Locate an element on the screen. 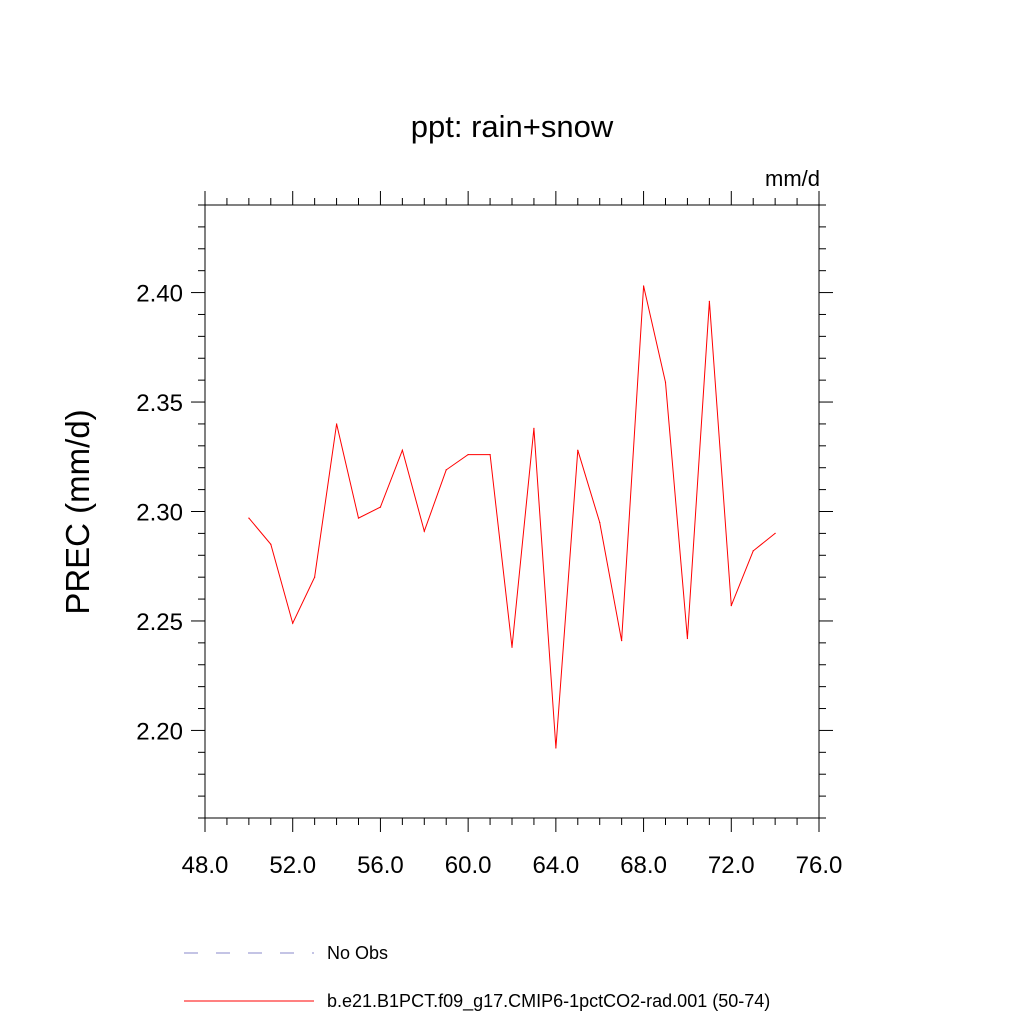 The height and width of the screenshot is (1024, 1024). legend-label-no-obs: No Obs is located at coordinates (357, 953).